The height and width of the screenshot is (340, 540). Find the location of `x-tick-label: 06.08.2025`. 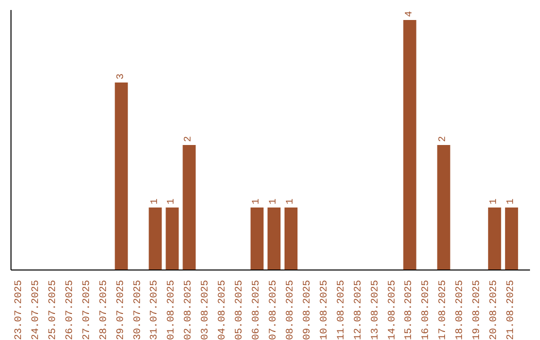

x-tick-label: 06.08.2025 is located at coordinates (257, 310).